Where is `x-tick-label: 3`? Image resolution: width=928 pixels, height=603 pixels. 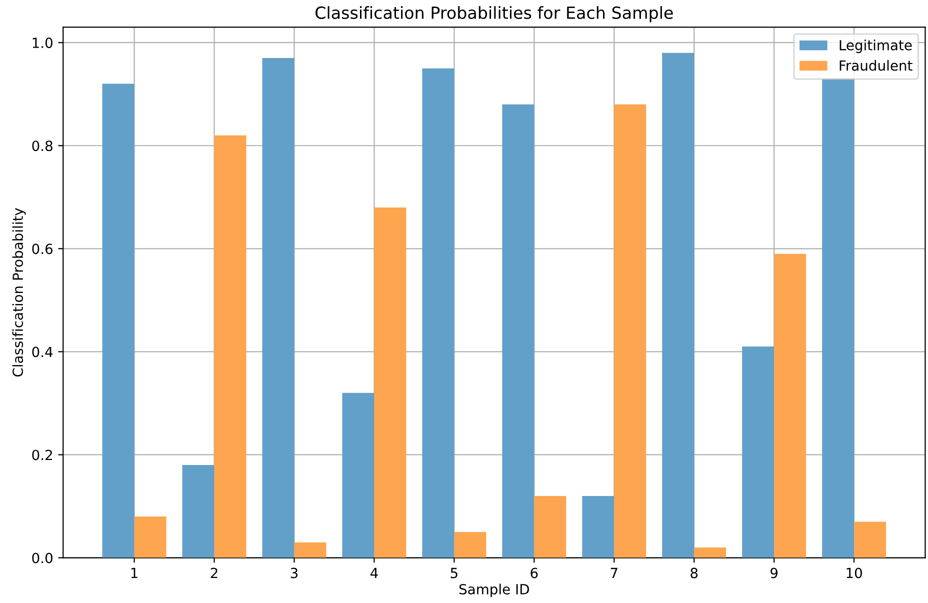 x-tick-label: 3 is located at coordinates (294, 573).